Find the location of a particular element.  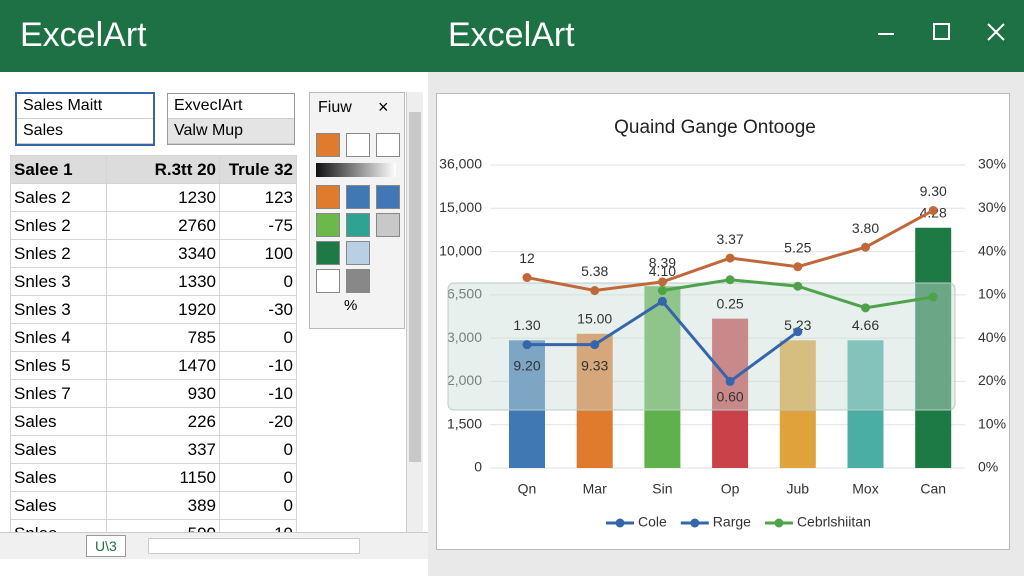

row: Snles 4 785 0 is located at coordinates (153, 337).